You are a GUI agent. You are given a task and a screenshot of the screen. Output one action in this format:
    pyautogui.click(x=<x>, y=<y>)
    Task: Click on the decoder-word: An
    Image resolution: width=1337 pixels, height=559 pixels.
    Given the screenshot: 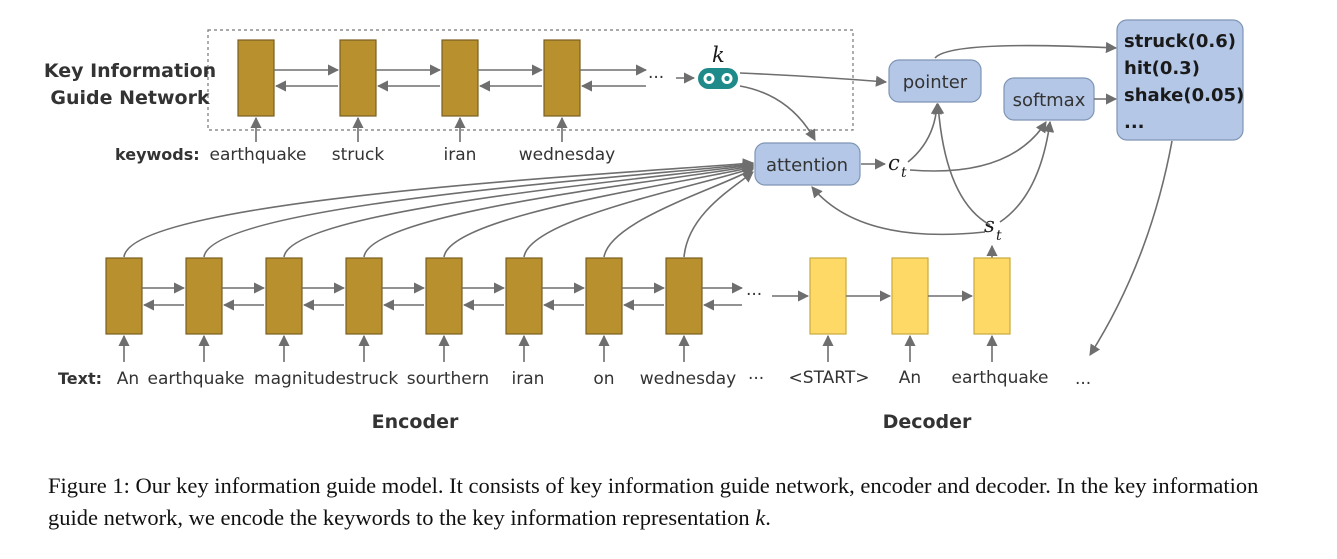 What is the action you would take?
    pyautogui.click(x=910, y=378)
    